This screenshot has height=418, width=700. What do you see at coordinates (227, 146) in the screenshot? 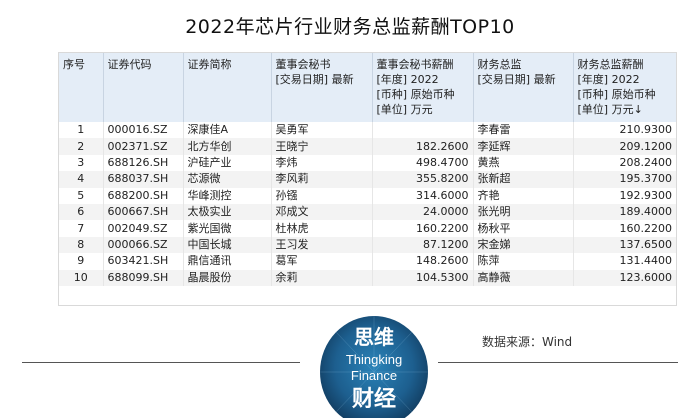
I see `cell-security-name: 北方华创` at bounding box center [227, 146].